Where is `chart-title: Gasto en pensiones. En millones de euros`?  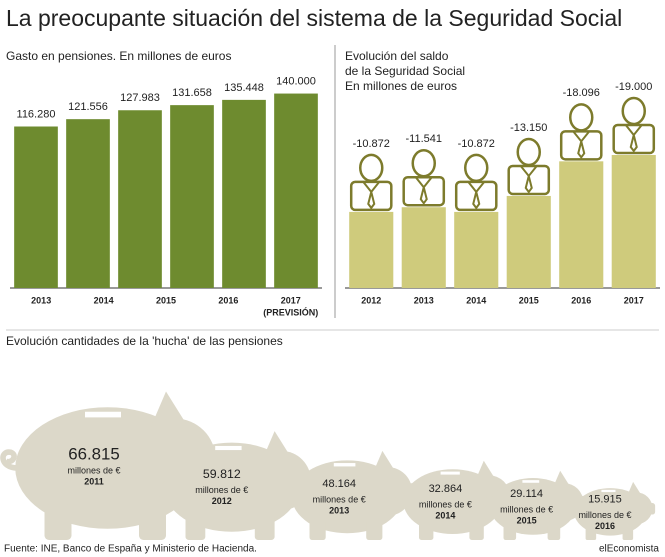 chart-title: Gasto en pensiones. En millones de euros is located at coordinates (118, 56).